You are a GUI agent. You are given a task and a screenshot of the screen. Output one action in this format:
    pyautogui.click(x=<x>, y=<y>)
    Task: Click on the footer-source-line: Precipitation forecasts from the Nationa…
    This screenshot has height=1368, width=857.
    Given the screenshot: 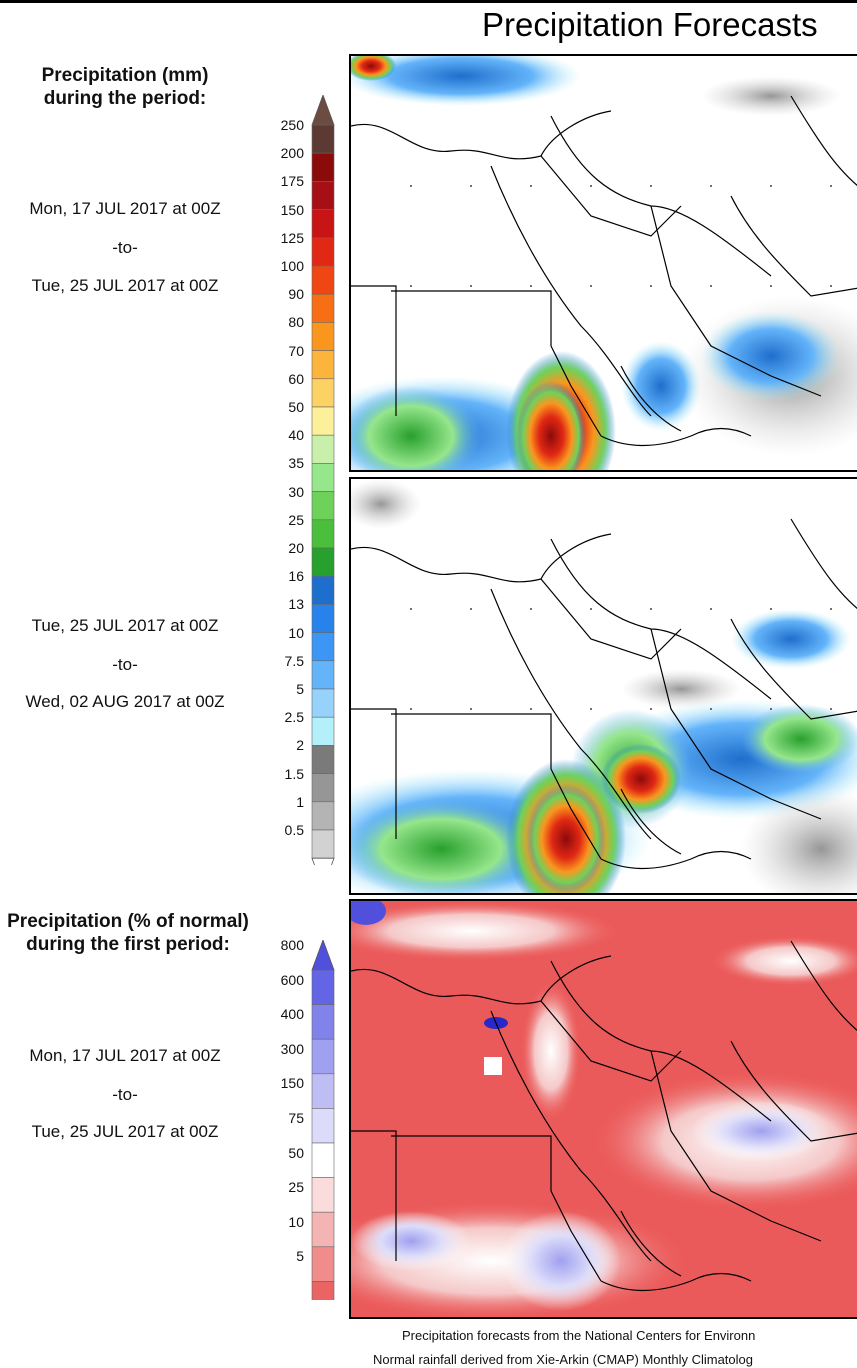 What is the action you would take?
    pyautogui.click(x=579, y=1335)
    